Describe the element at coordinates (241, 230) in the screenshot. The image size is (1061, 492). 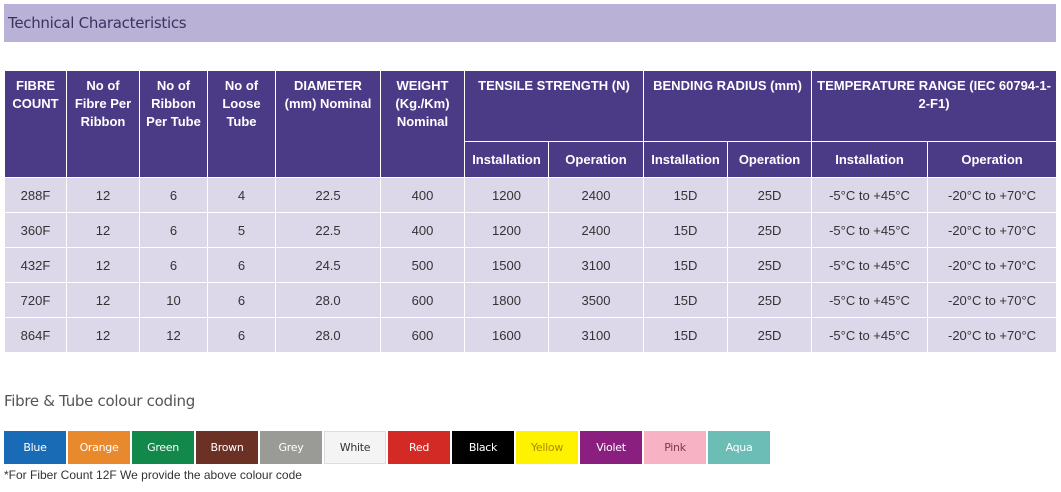
I see `table-cell: 5` at that location.